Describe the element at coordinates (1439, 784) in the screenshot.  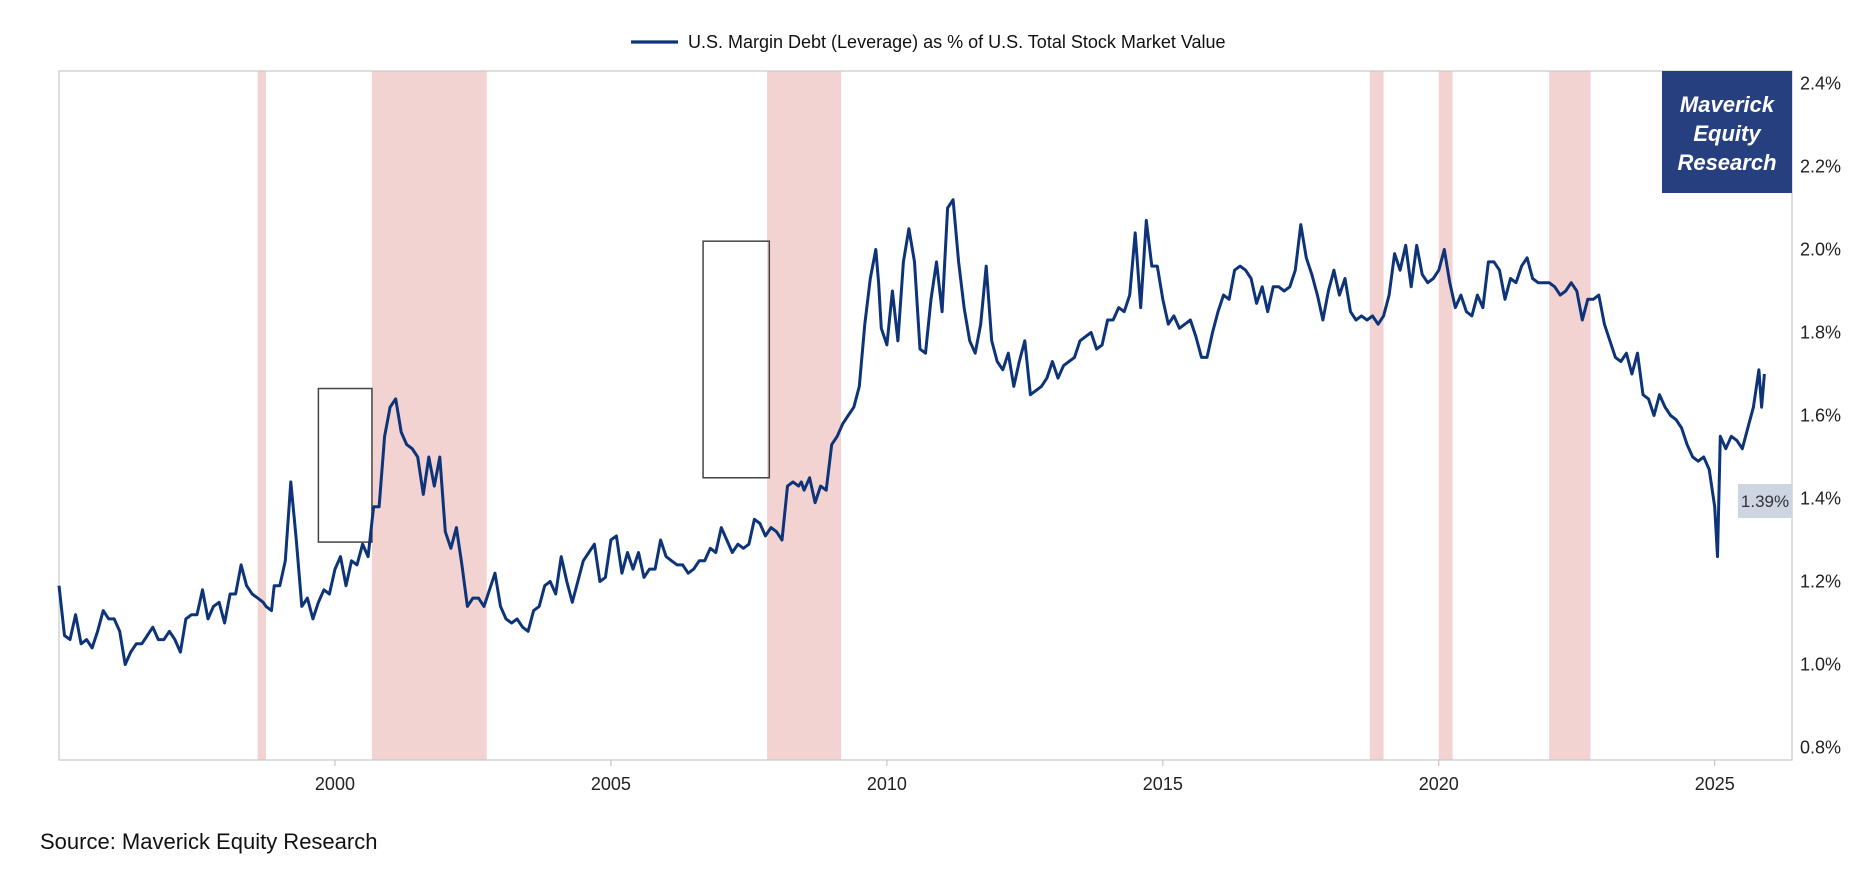
I see `x-tick-label-2020: 2020` at that location.